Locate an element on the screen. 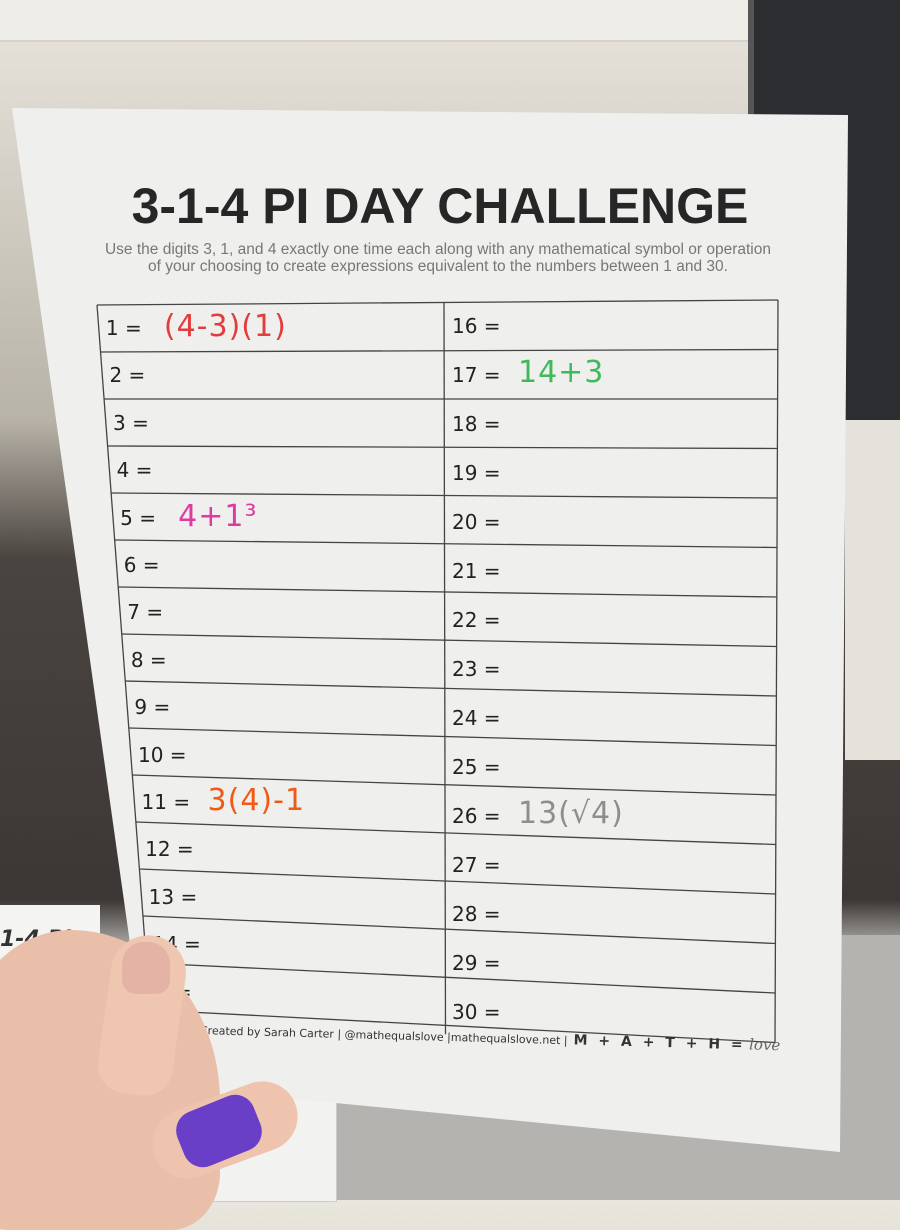 This screenshot has height=1230, width=900. row-label-left: 5 = is located at coordinates (138, 517).